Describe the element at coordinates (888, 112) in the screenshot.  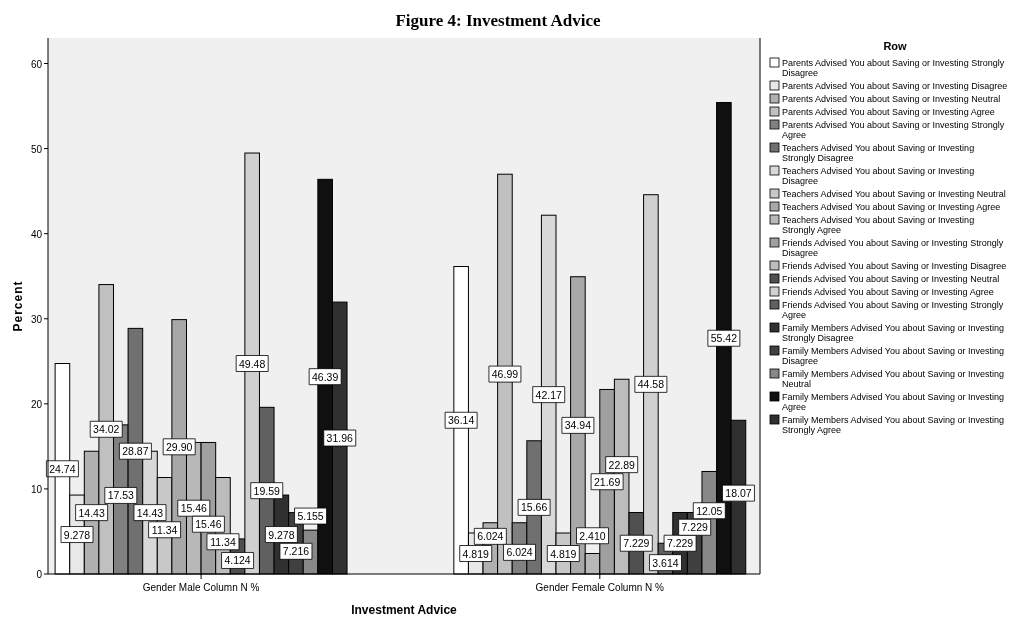
I see `legend-label: Parents Advised You about Saving or Investing Agree` at that location.